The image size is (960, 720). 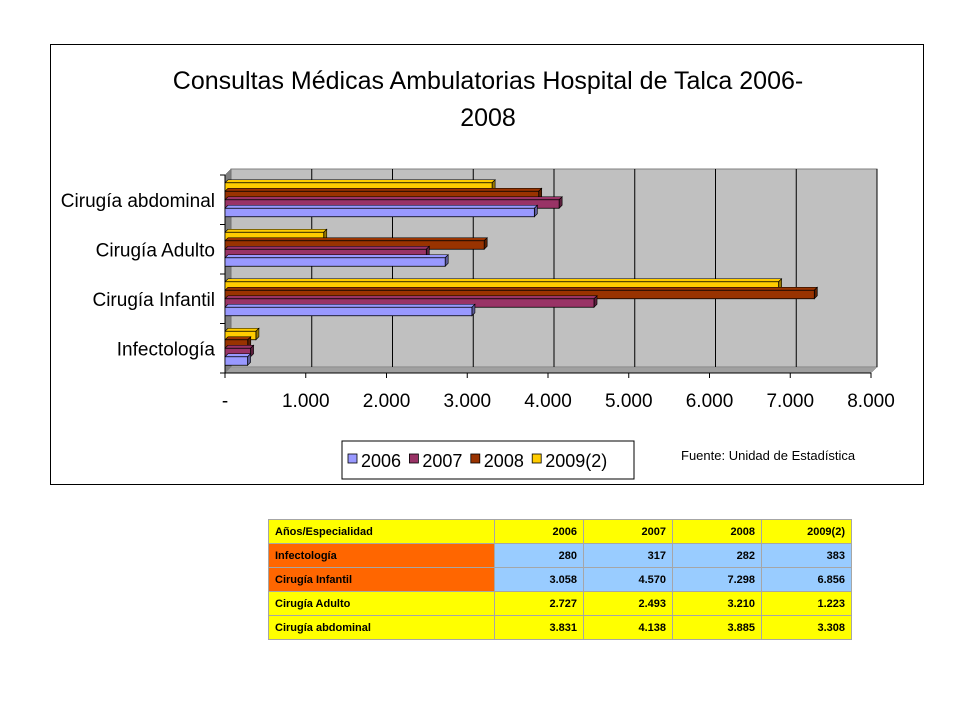 What do you see at coordinates (717, 603) in the screenshot?
I see `table-cell: 3.210` at bounding box center [717, 603].